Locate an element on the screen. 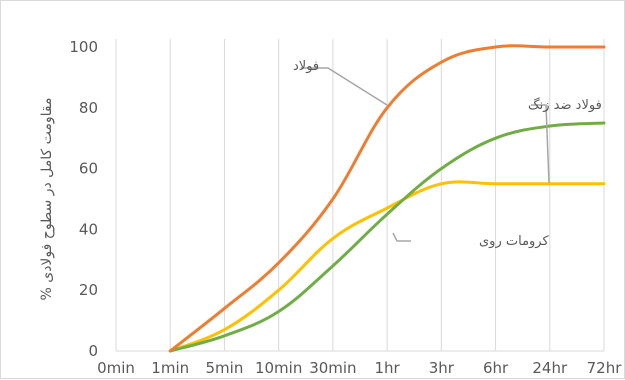  y-tick-label: 20 is located at coordinates (88, 290).